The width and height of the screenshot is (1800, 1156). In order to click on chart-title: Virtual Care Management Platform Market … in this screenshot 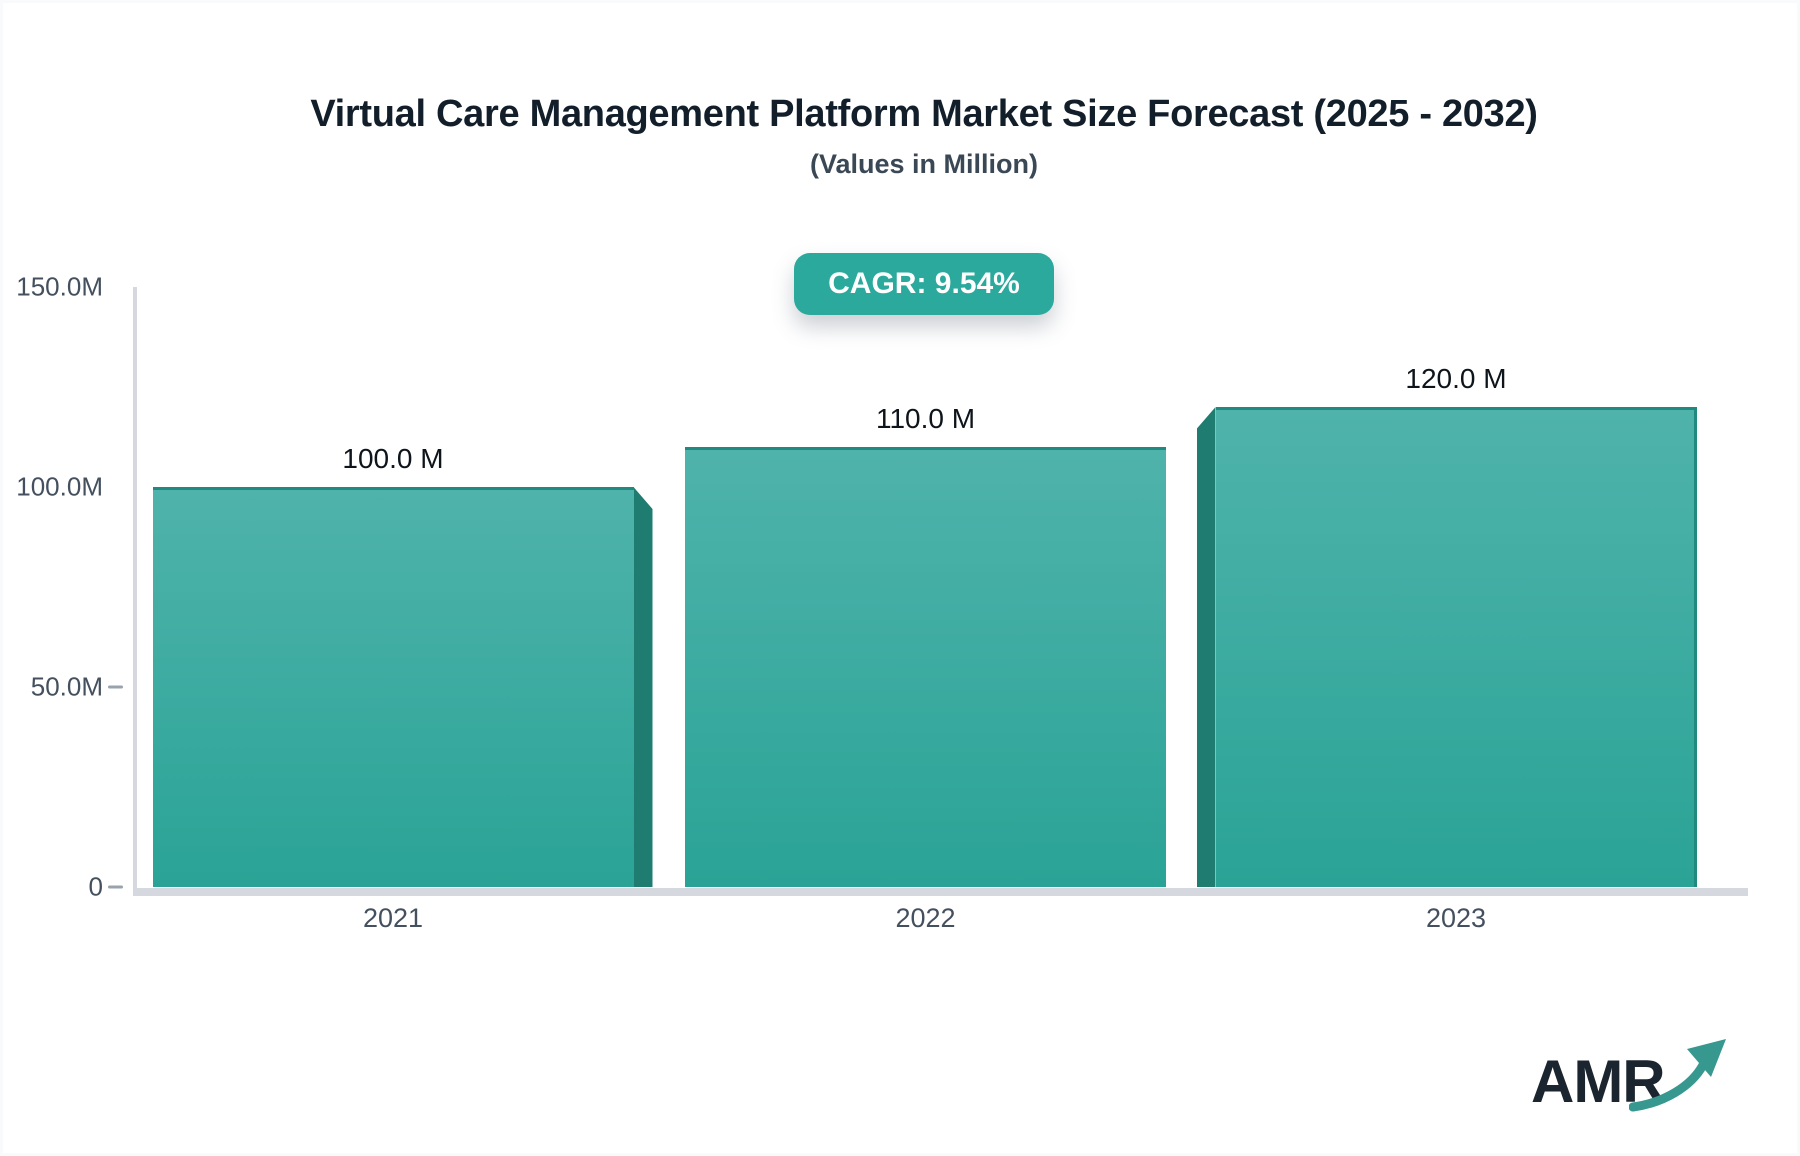, I will do `click(924, 114)`.